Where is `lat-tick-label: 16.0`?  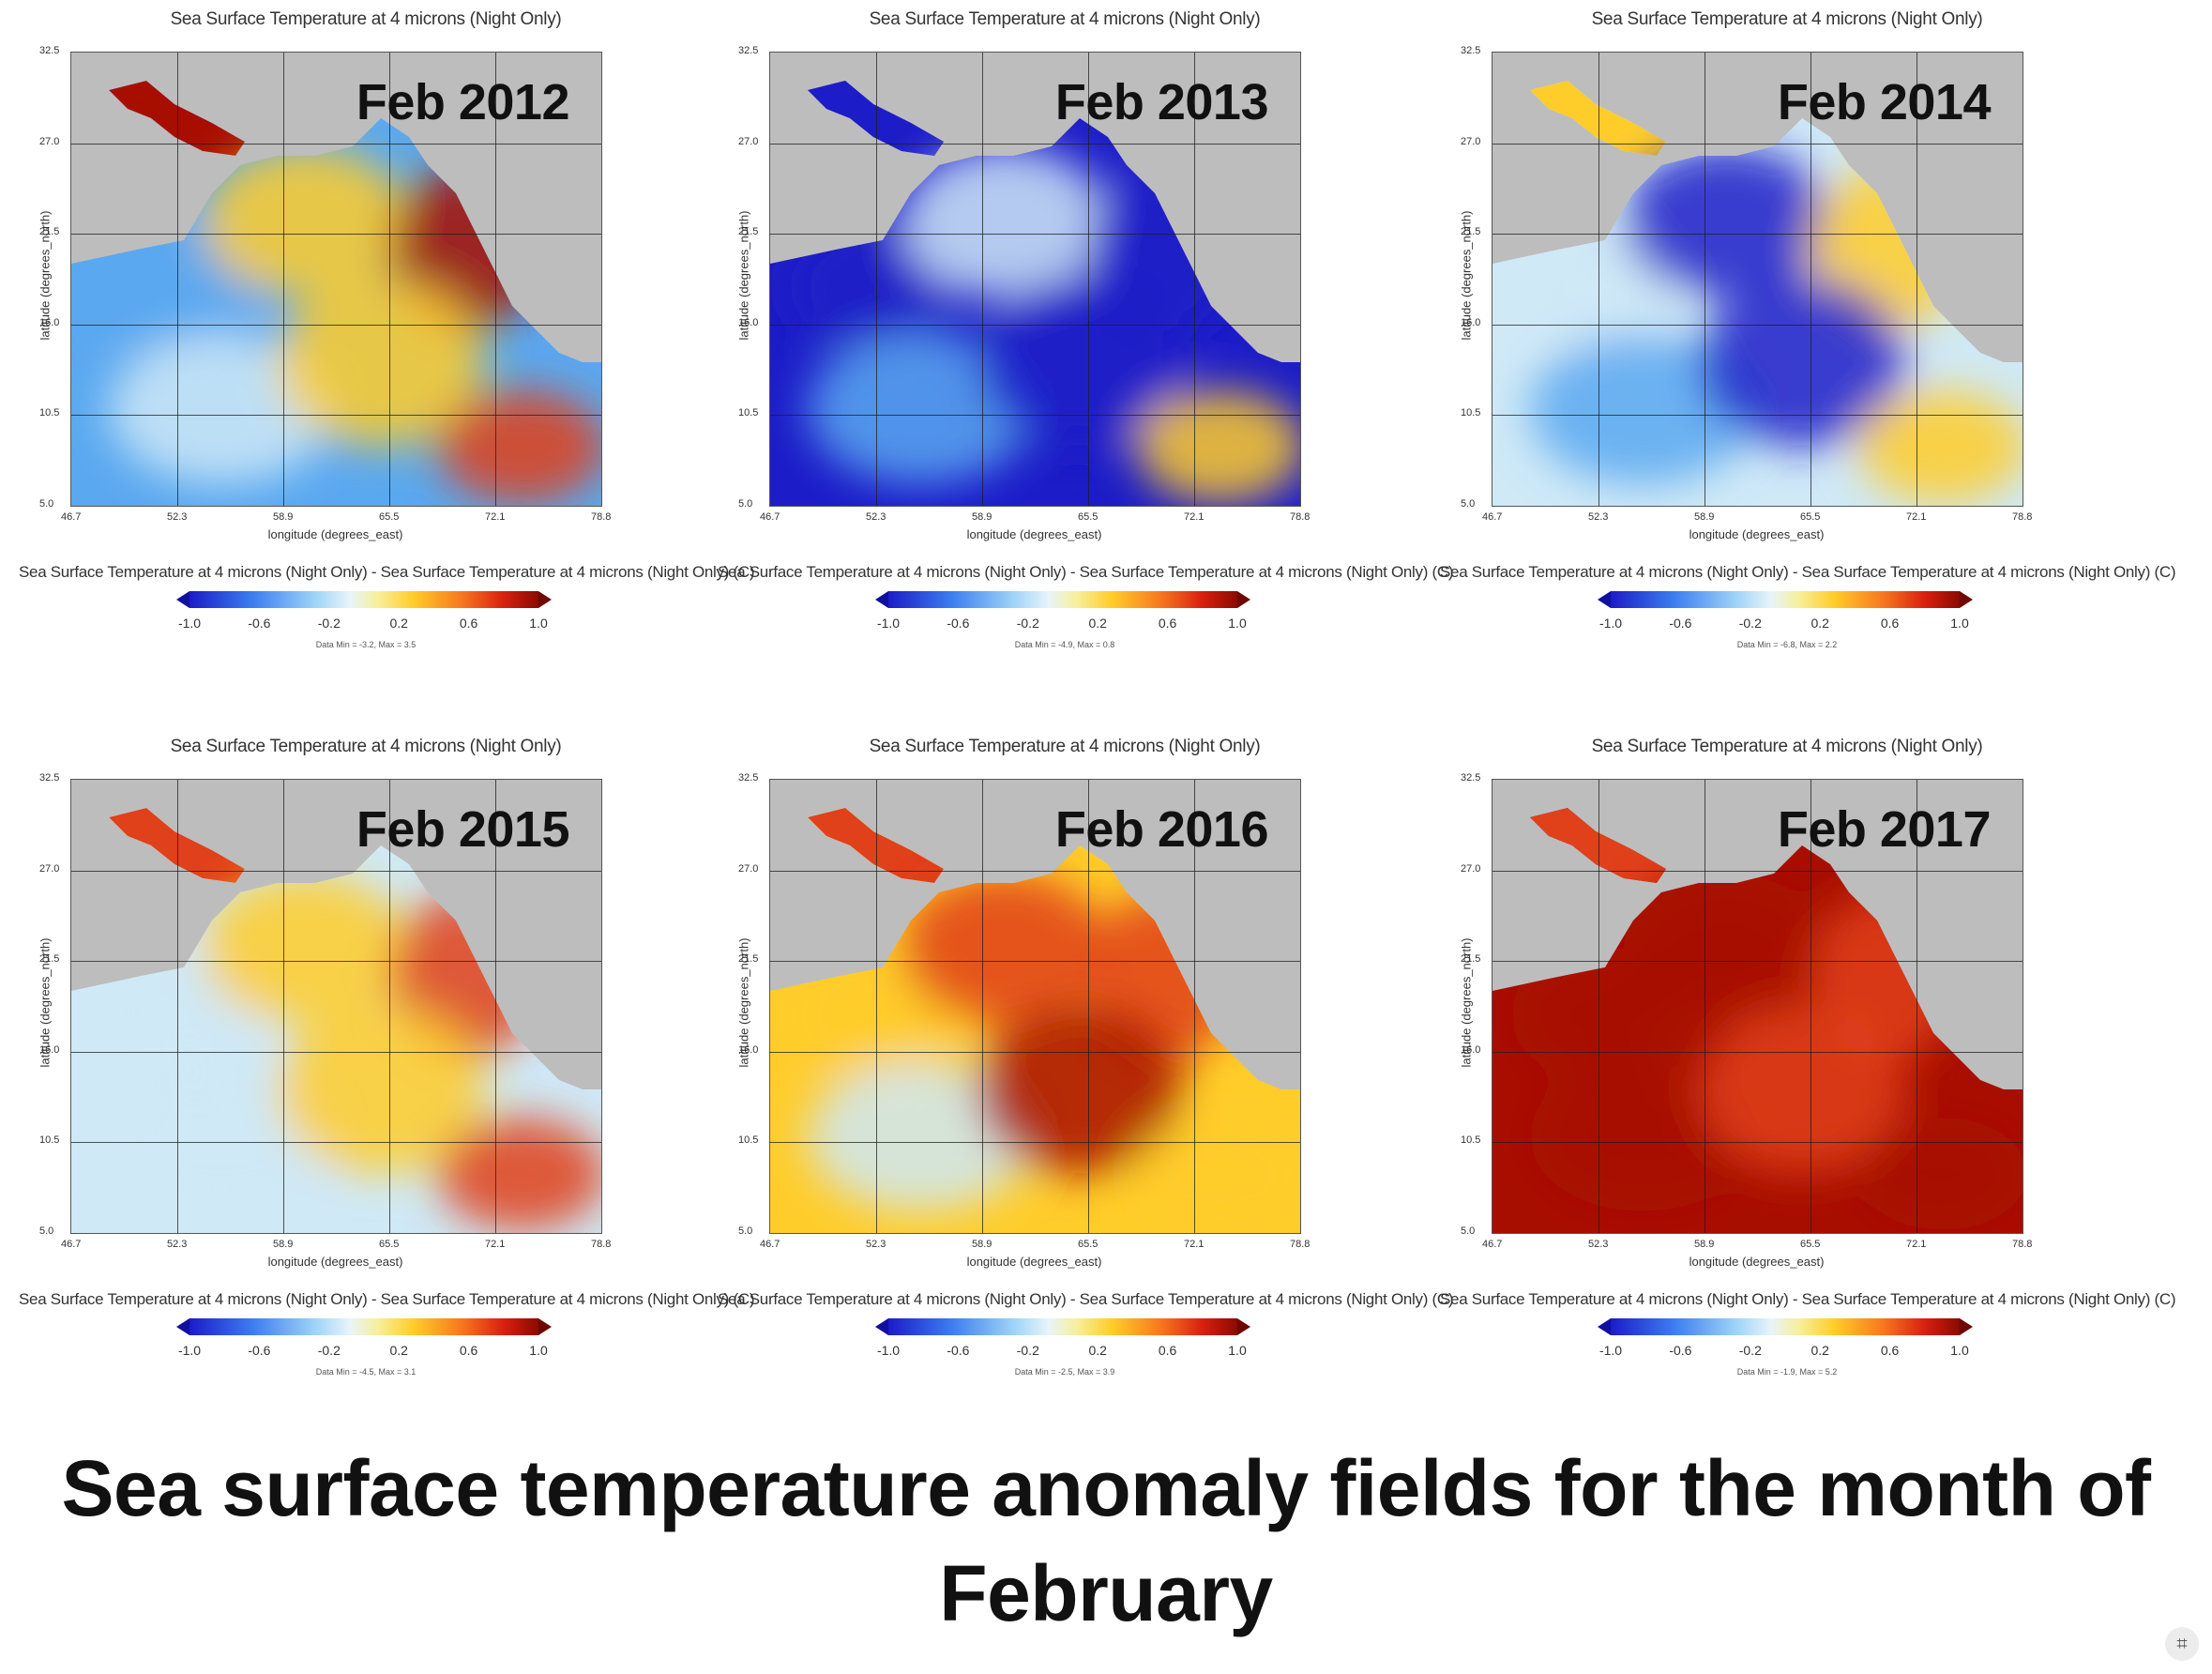 lat-tick-label: 16.0 is located at coordinates (748, 322).